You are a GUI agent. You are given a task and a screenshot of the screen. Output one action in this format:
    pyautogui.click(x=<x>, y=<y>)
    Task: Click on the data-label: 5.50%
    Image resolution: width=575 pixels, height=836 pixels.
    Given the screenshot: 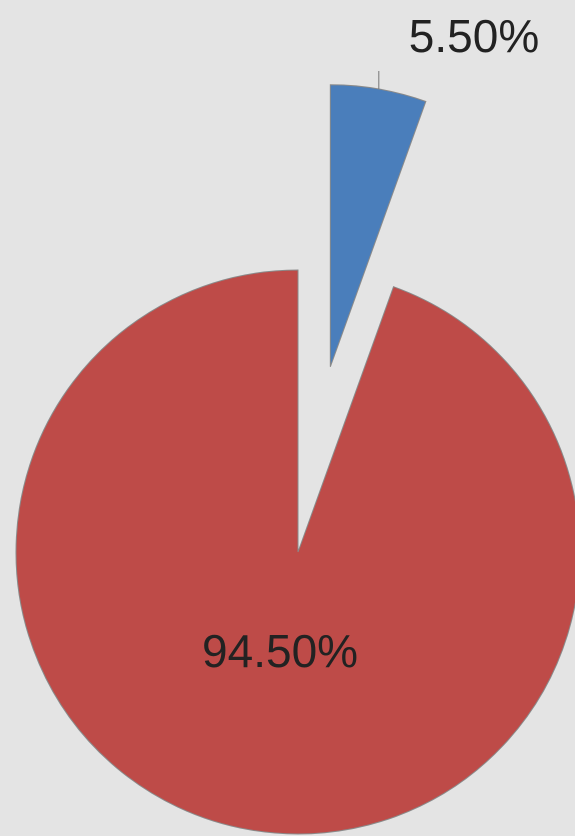 What is the action you would take?
    pyautogui.click(x=474, y=36)
    